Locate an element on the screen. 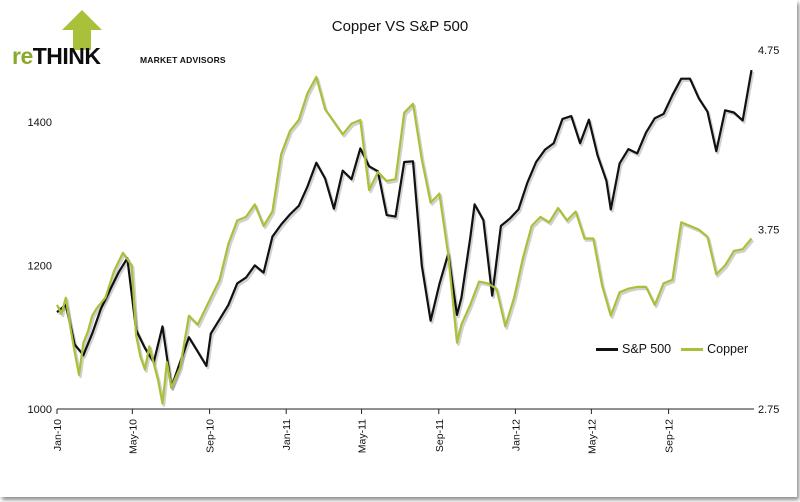 The width and height of the screenshot is (800, 502). x-tick-label: Jan-10 is located at coordinates (58, 435).